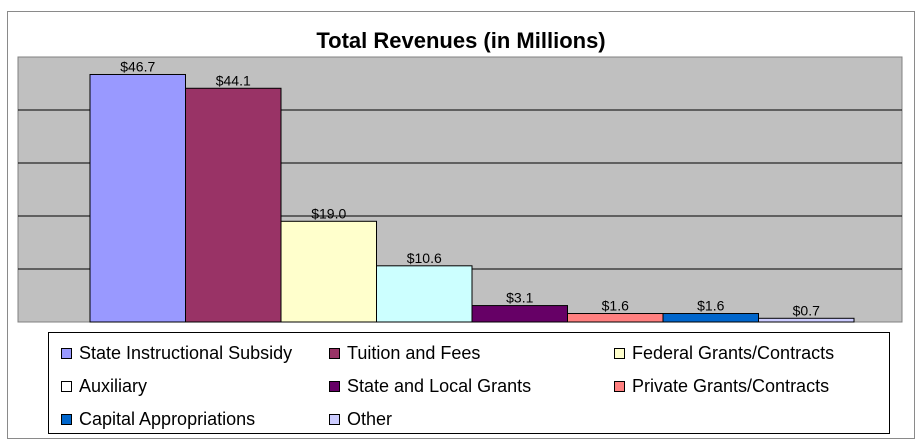 The width and height of the screenshot is (923, 442). I want to click on legend-item-private-grants-contracts: Private Grants/Contracts, so click(721, 386).